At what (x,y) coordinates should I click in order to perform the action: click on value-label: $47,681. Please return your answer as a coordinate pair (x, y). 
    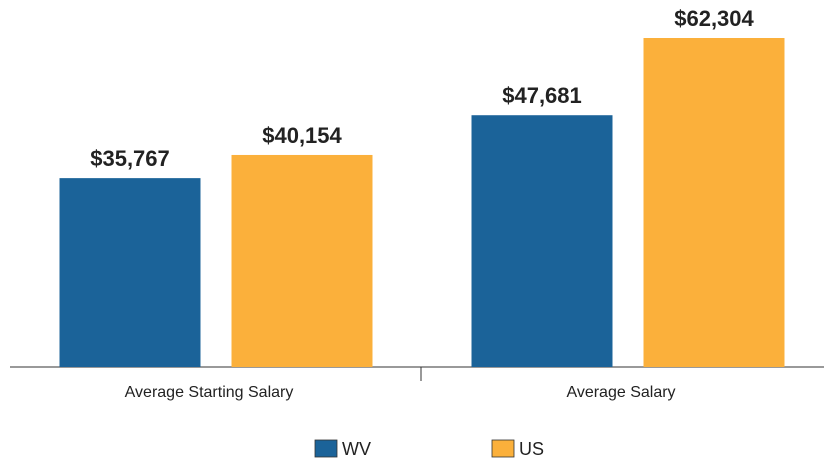
    Looking at the image, I should click on (542, 95).